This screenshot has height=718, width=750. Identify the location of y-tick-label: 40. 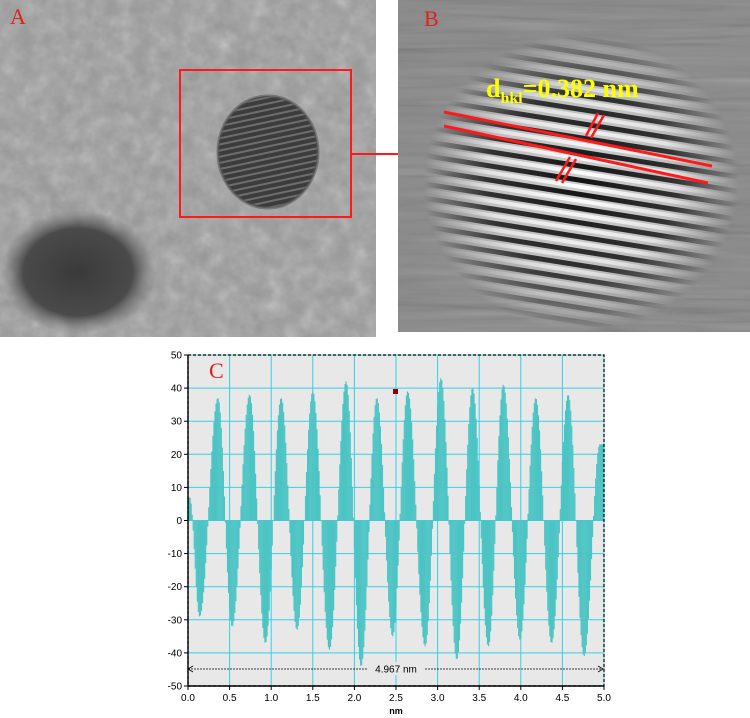
(177, 389).